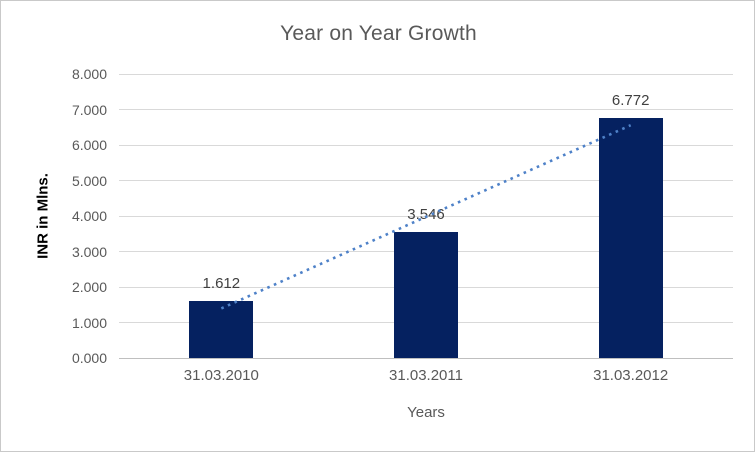 The width and height of the screenshot is (755, 452). I want to click on y-tick-label: 3.000, so click(89, 251).